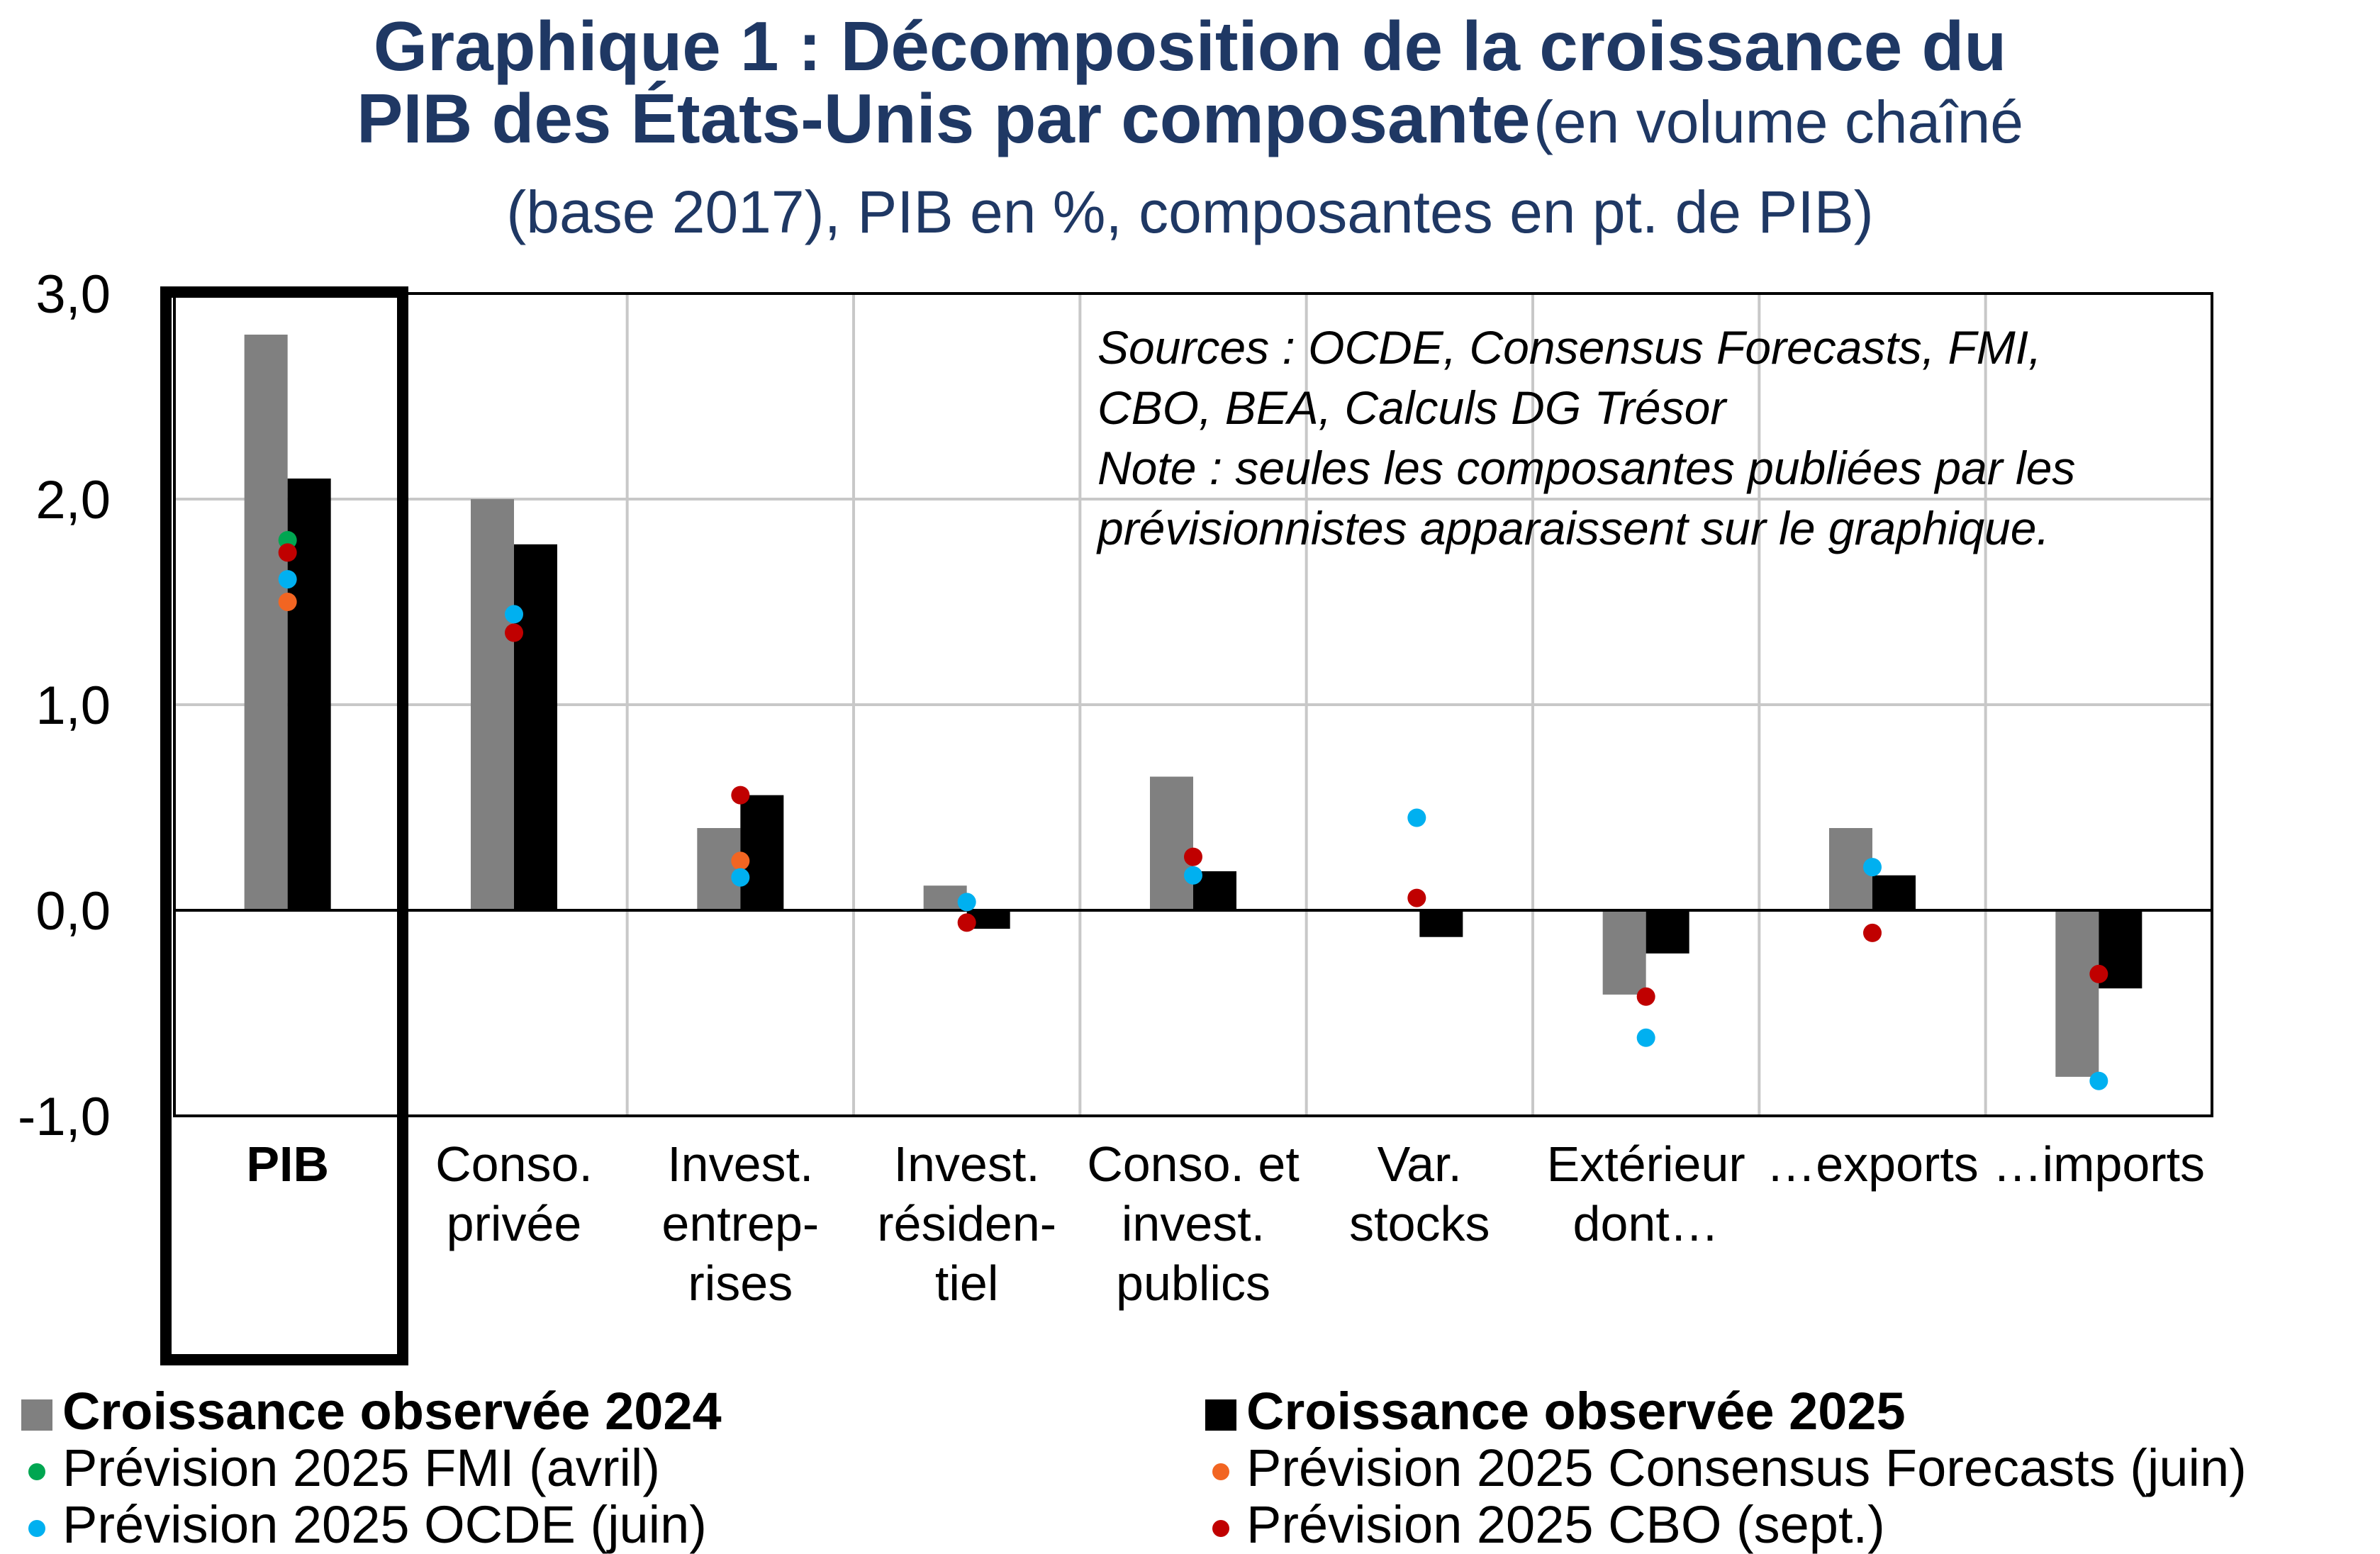 Image resolution: width=2380 pixels, height=1554 pixels. Describe the element at coordinates (1576, 1411) in the screenshot. I see `legend-label-2025: Croissance observée 2025` at that location.